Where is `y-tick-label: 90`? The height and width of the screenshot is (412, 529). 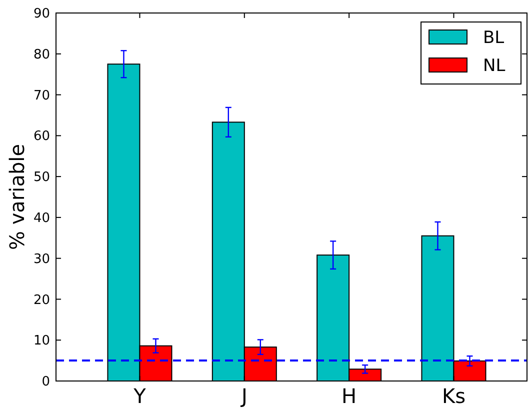 y-tick-label: 90 is located at coordinates (41, 14).